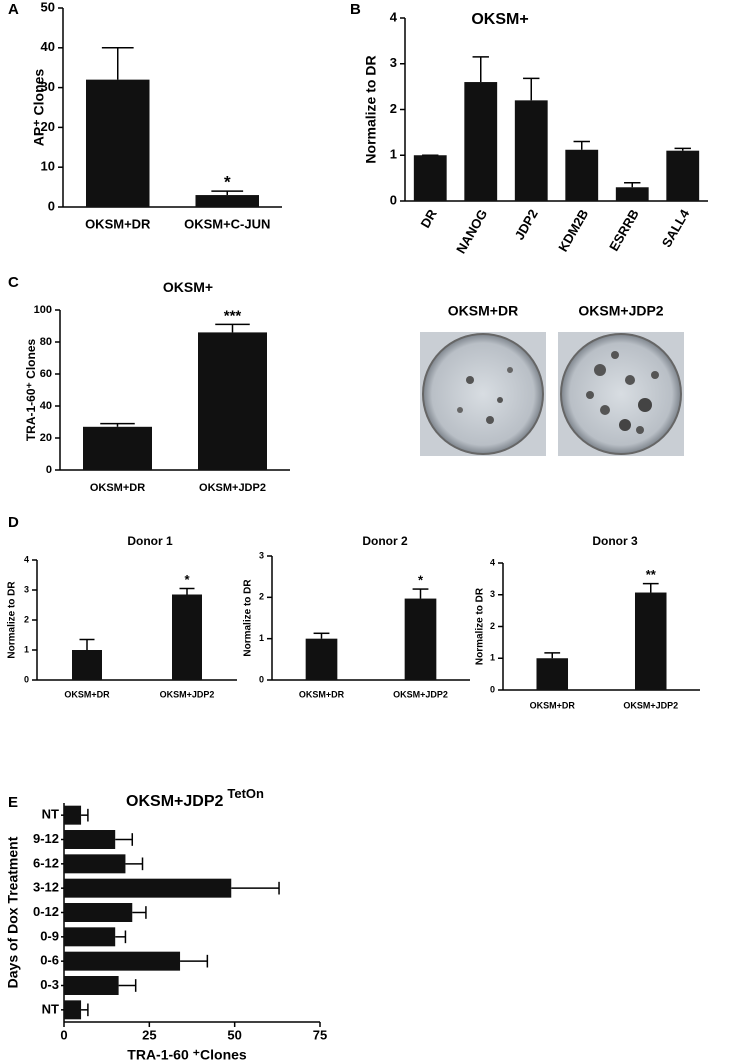 The image size is (729, 1063). Describe the element at coordinates (651, 574) in the screenshot. I see `significance-label: **` at that location.